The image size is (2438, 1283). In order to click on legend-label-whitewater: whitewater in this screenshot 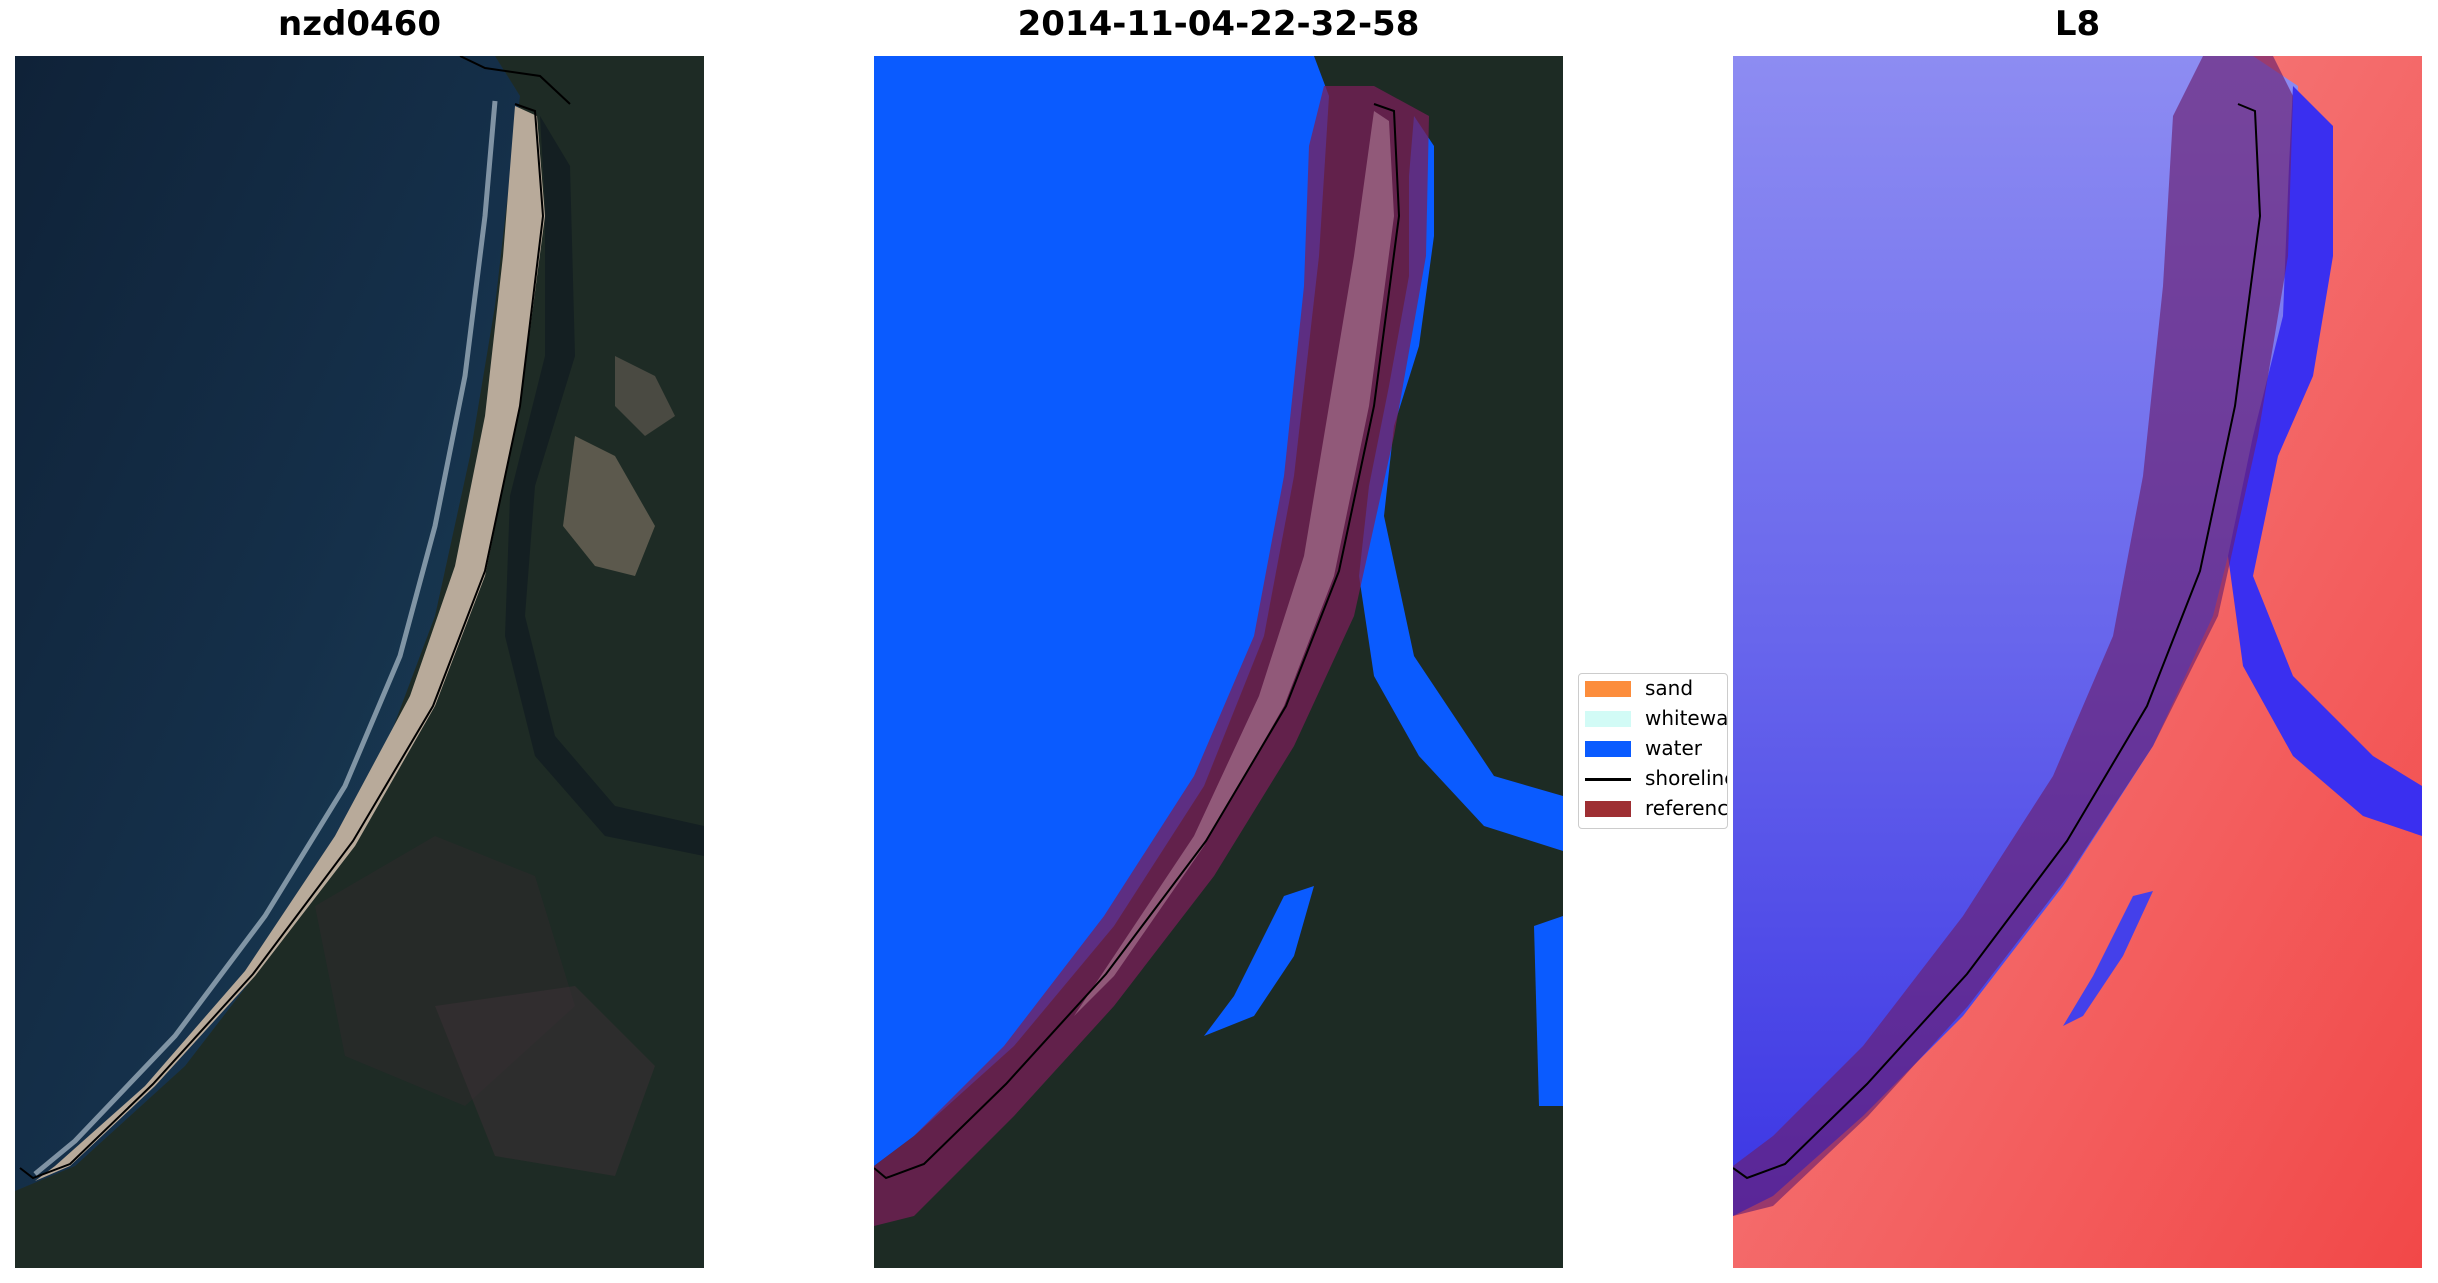, I will do `click(1686, 718)`.